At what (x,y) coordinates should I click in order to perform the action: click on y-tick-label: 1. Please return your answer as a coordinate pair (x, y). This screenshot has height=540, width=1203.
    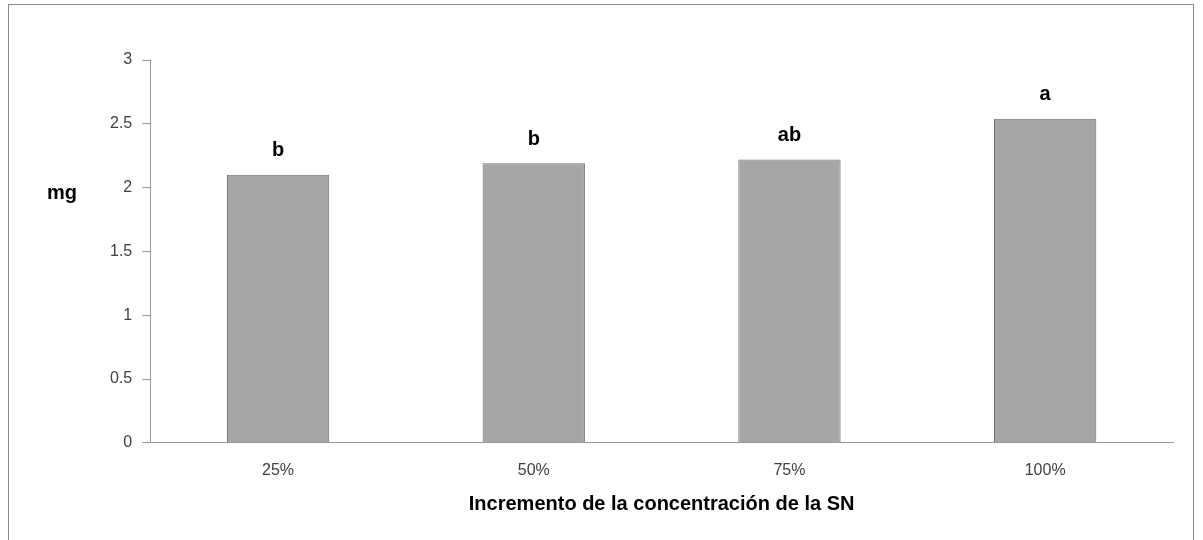
    Looking at the image, I should click on (128, 314).